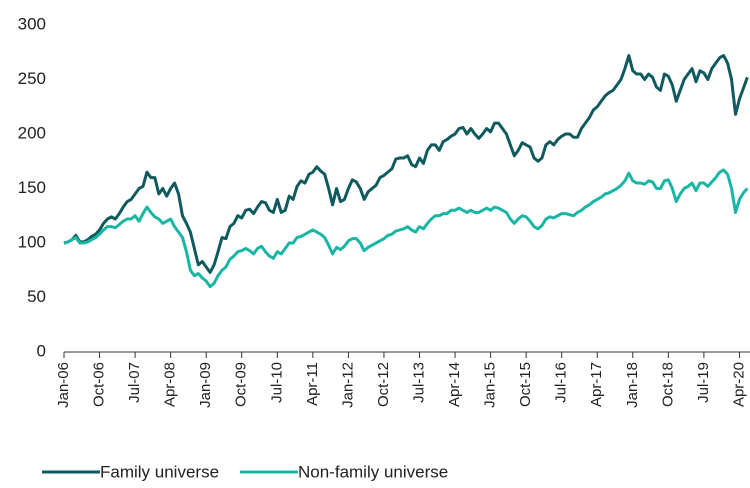  I want to click on x-tick-label: Oct-09, so click(241, 384).